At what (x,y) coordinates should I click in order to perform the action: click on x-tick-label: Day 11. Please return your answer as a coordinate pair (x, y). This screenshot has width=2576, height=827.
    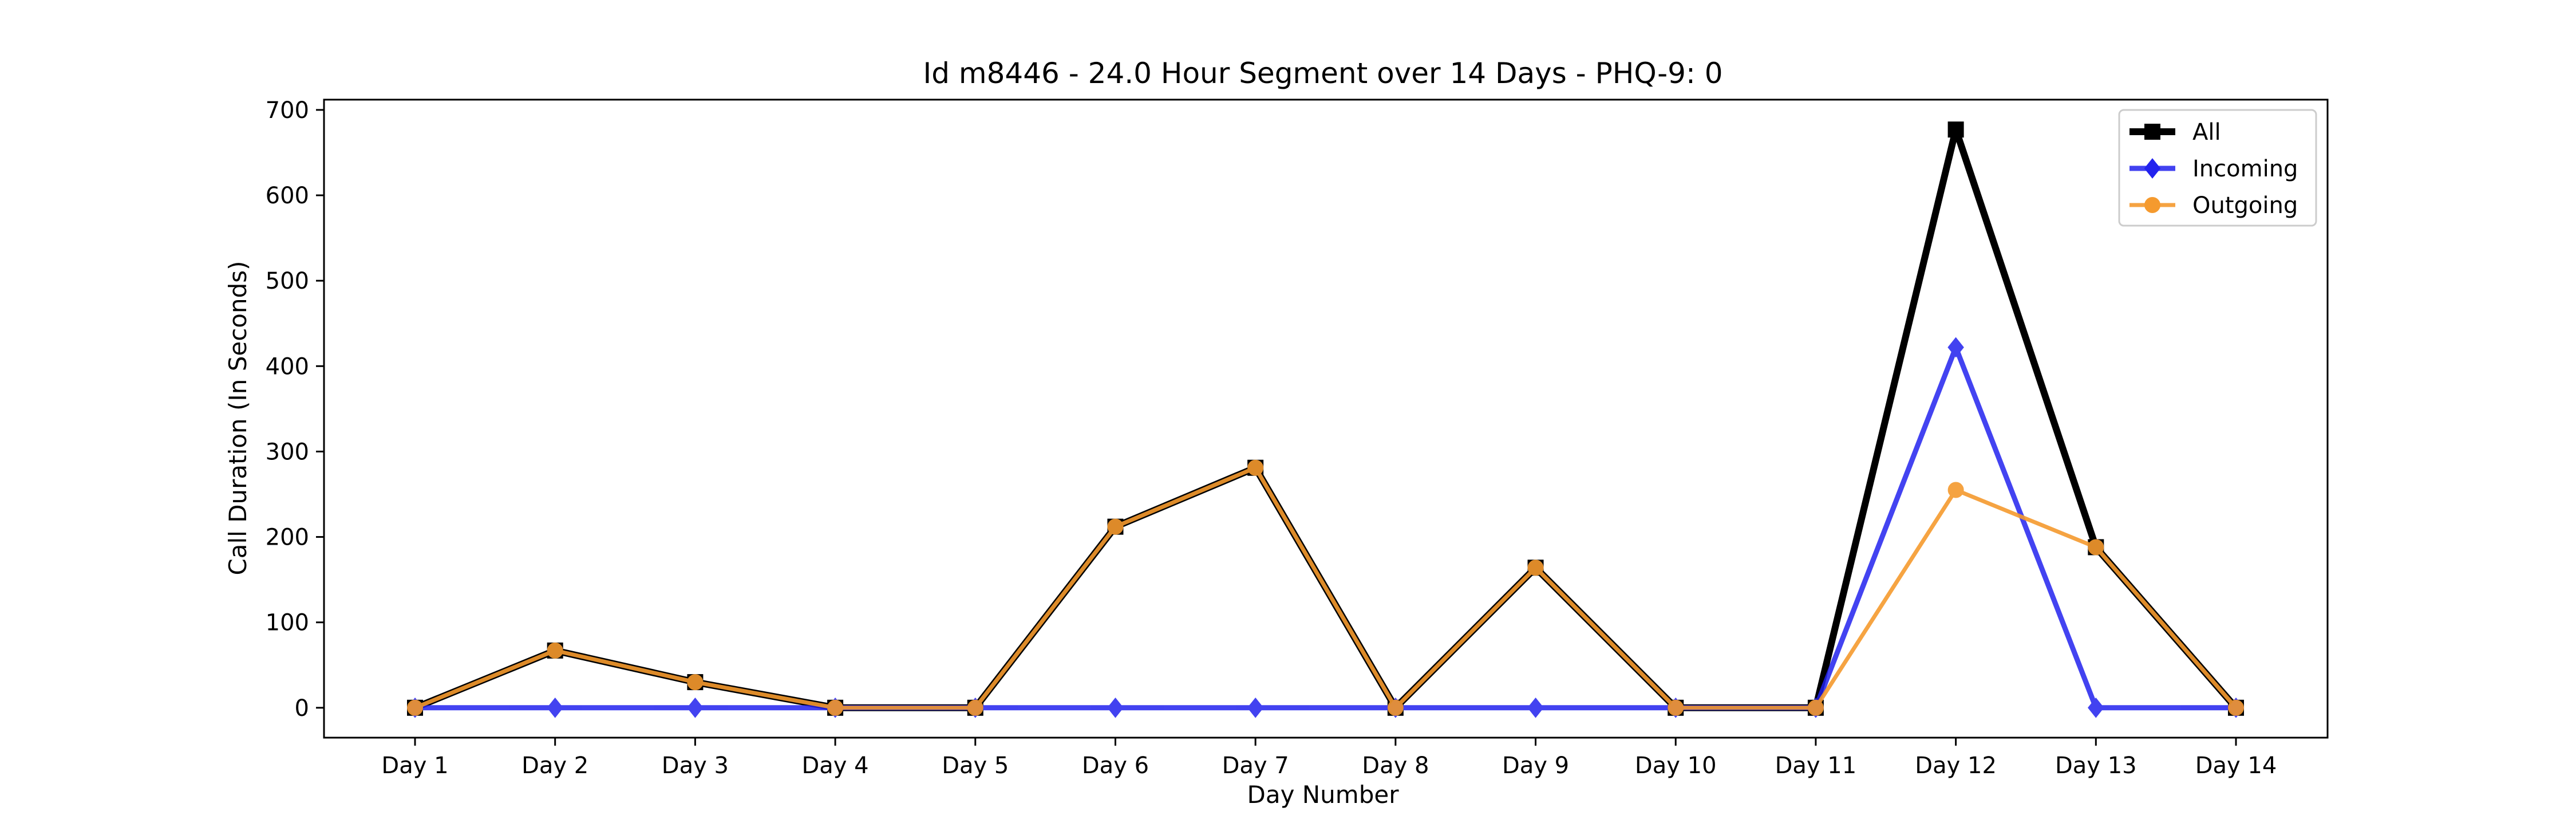
    Looking at the image, I should click on (1816, 766).